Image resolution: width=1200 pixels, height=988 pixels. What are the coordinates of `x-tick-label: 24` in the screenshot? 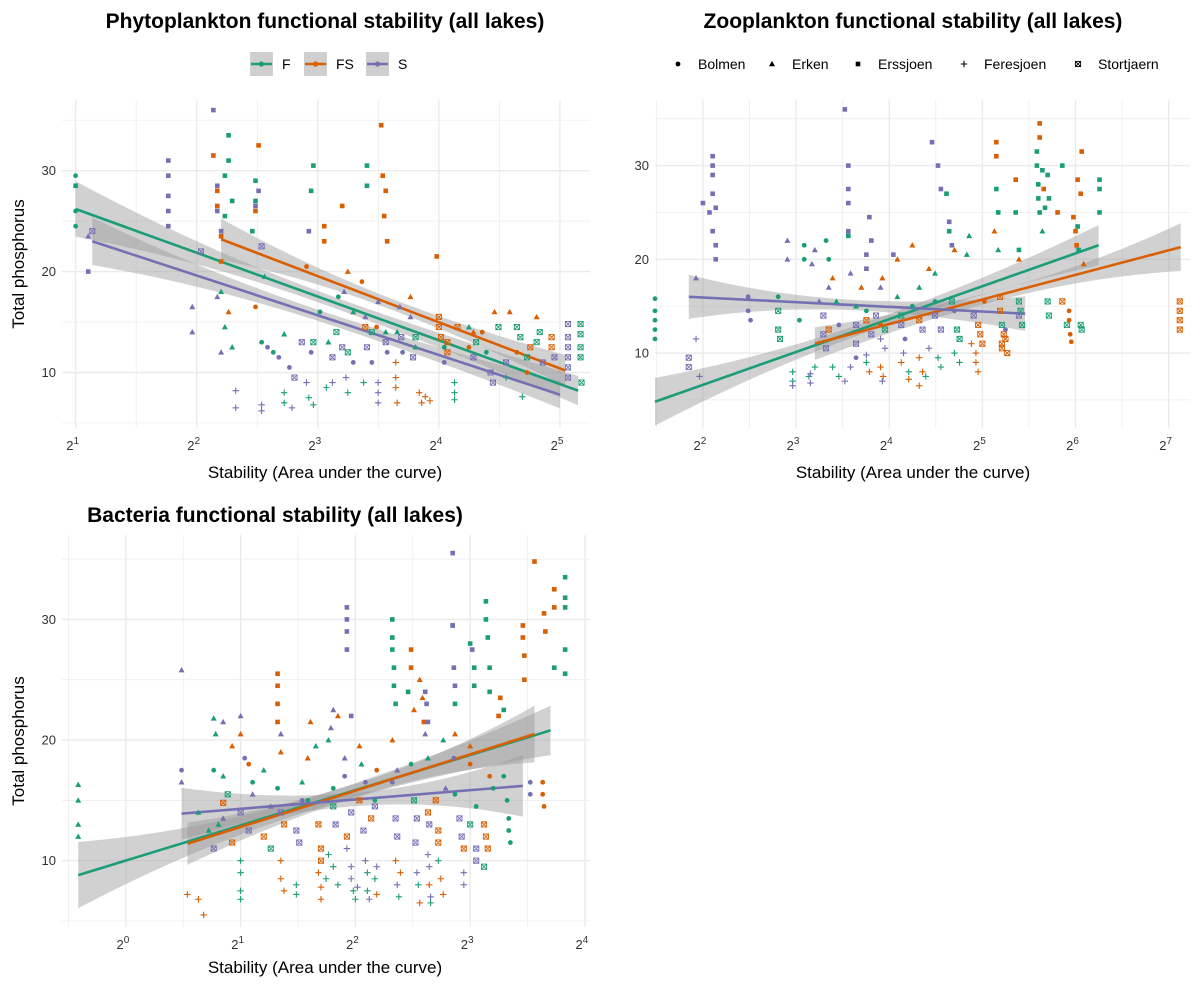 It's located at (886, 444).